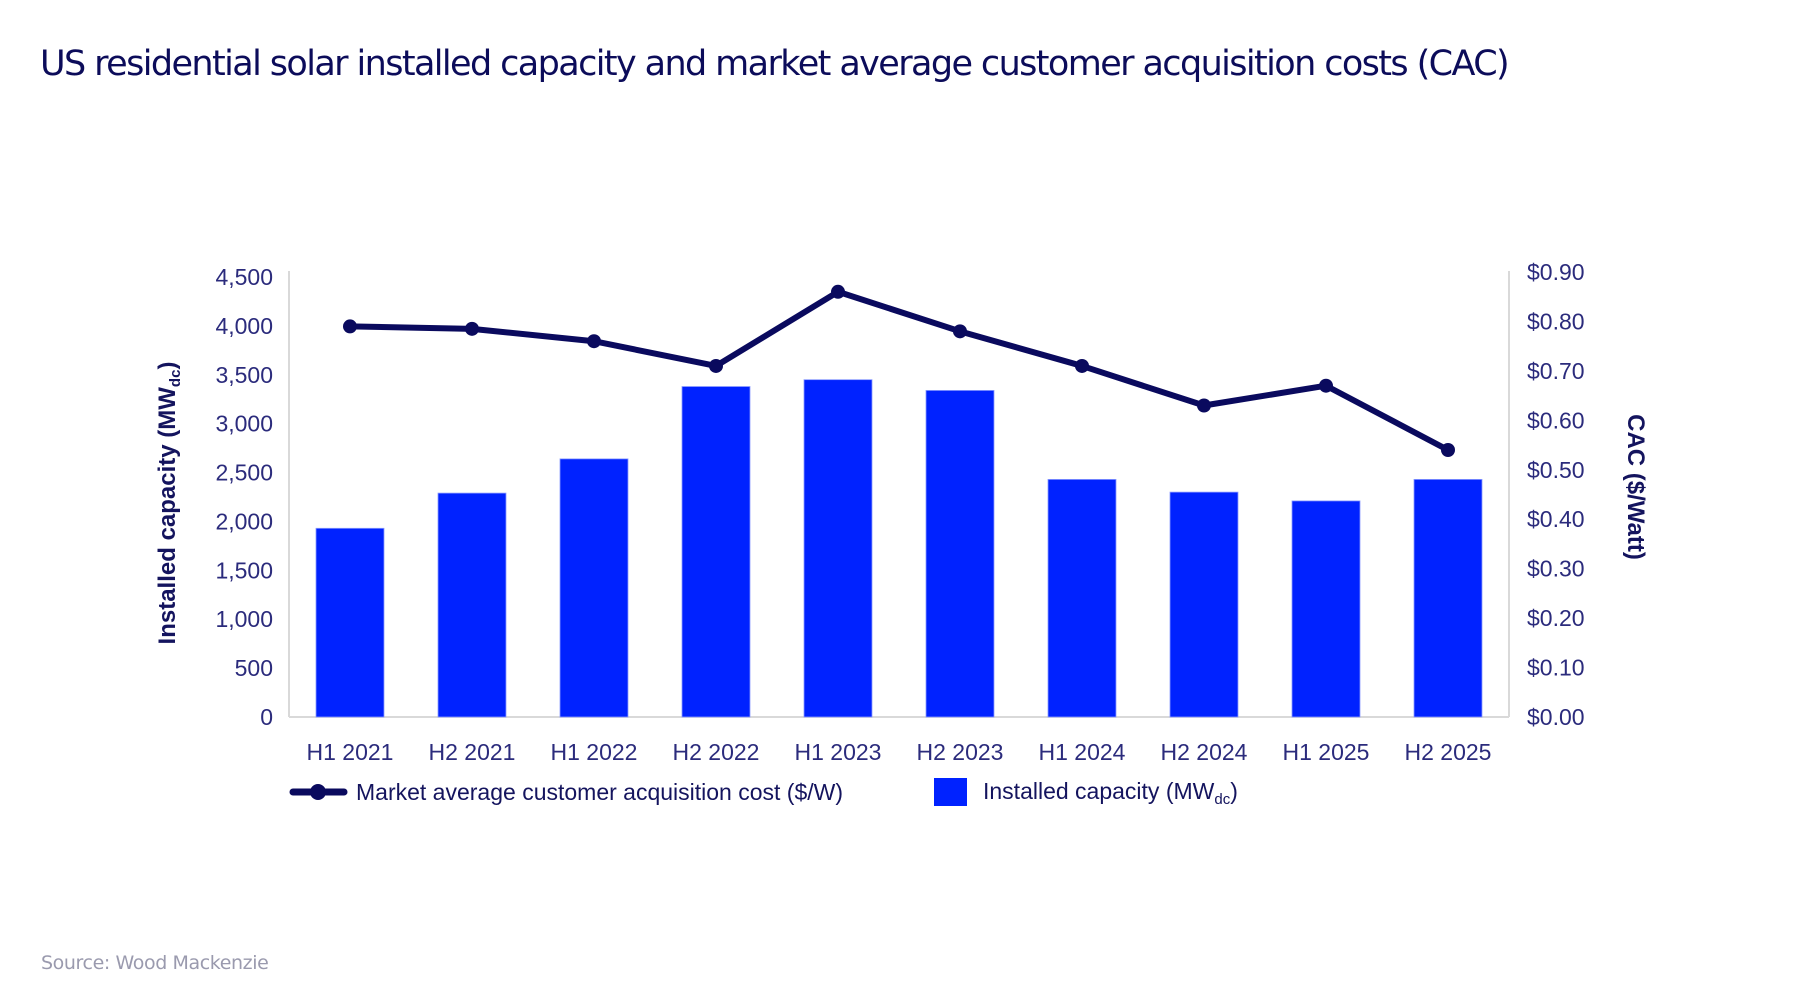 Image resolution: width=1800 pixels, height=1007 pixels. Describe the element at coordinates (244, 570) in the screenshot. I see `left-tick-label: 1,500` at that location.